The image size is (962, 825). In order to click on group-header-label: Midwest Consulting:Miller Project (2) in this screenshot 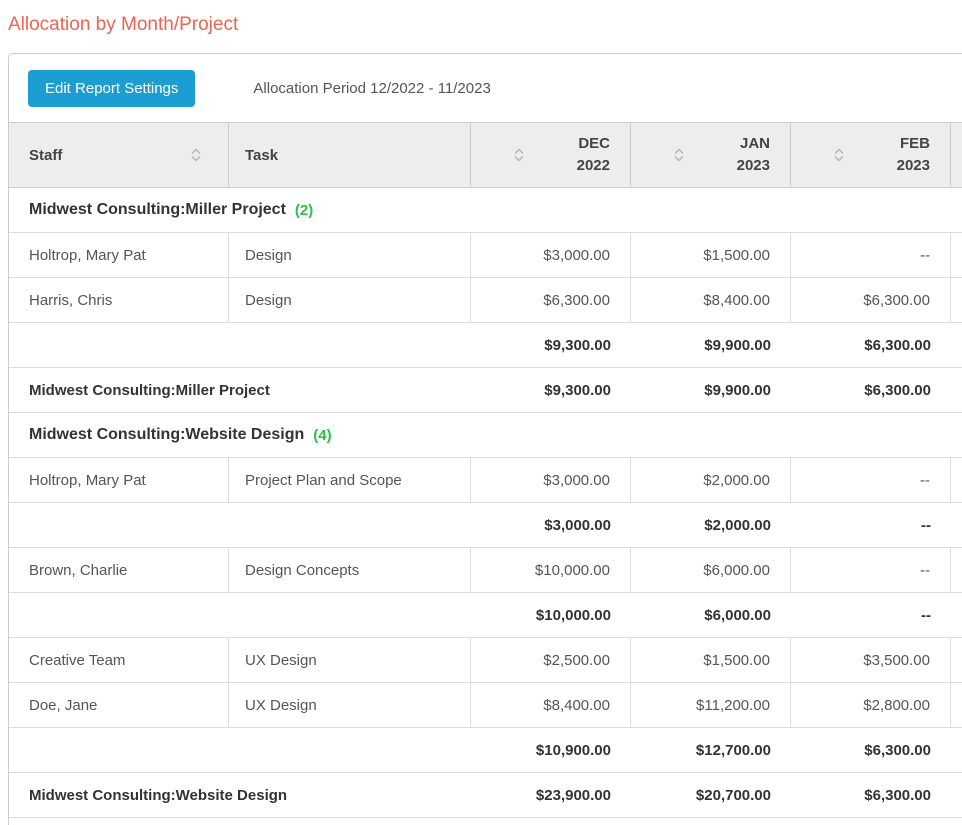, I will do `click(485, 210)`.